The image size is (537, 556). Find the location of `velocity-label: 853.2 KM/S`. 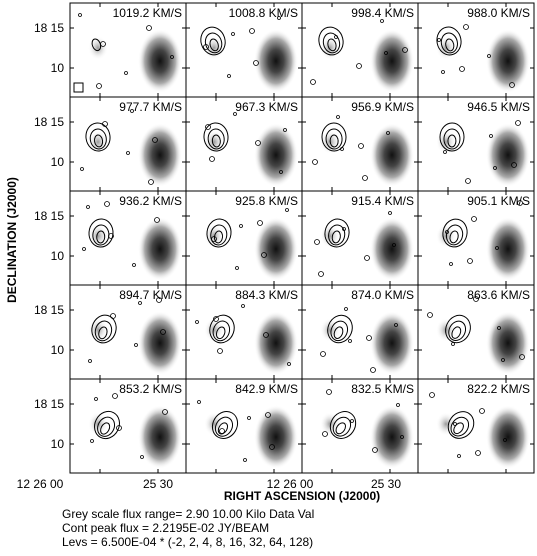

velocity-label: 853.2 KM/S is located at coordinates (150, 389).